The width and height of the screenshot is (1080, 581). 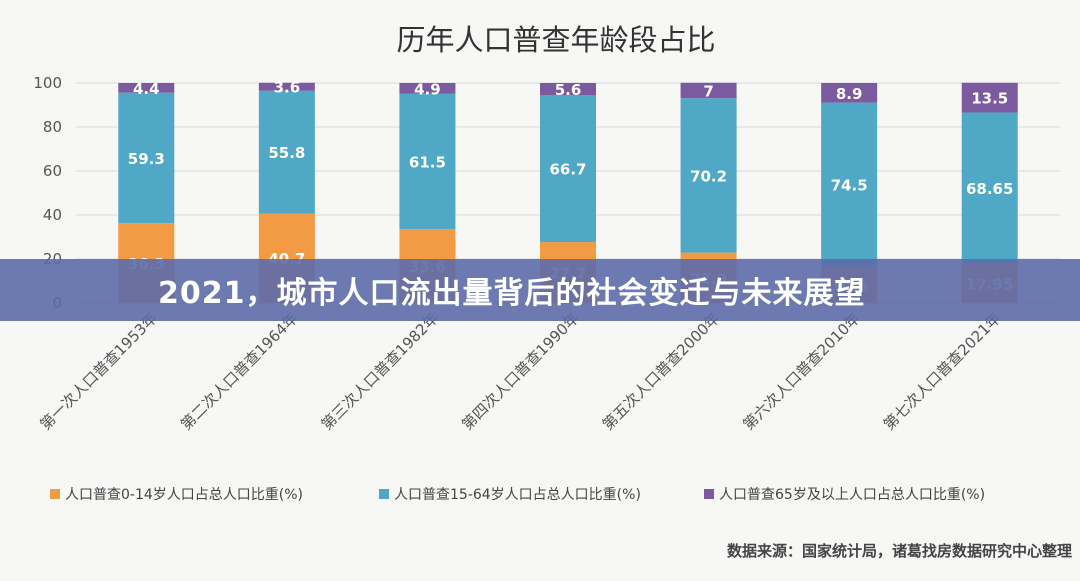 I want to click on data-label: 7, so click(x=708, y=91).